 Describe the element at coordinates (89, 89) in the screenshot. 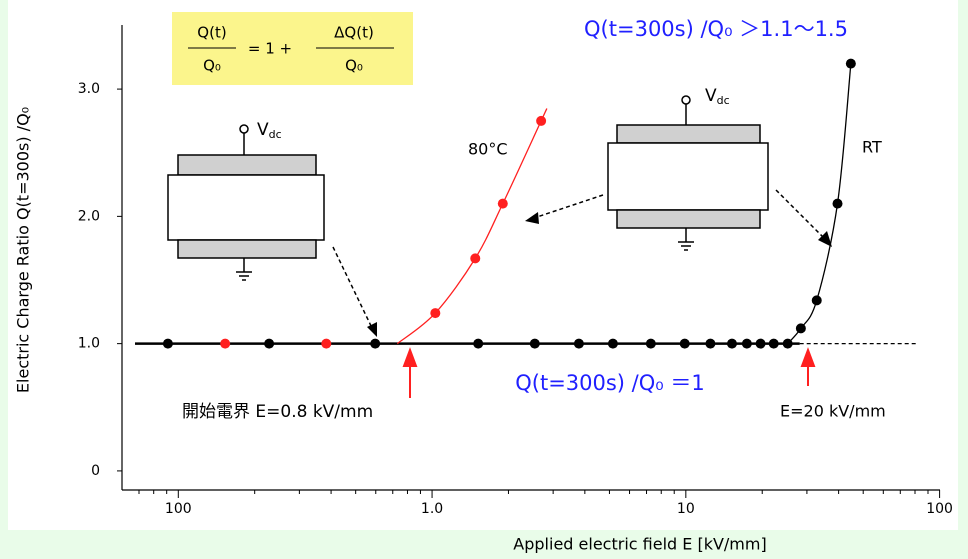

I see `y-tick-label: 3.0` at that location.